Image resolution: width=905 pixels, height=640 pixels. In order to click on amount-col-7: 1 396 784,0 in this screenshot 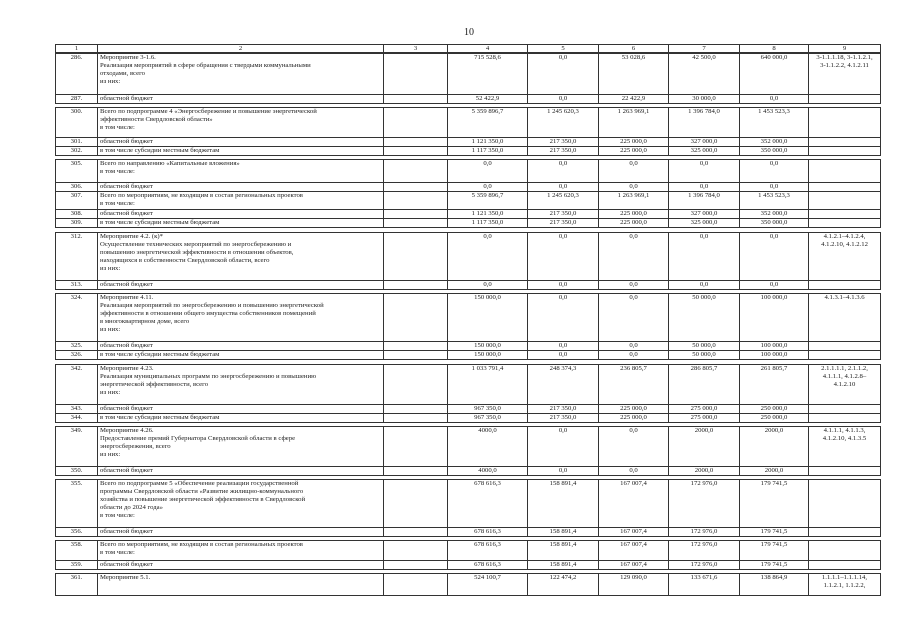, I will do `click(704, 200)`.